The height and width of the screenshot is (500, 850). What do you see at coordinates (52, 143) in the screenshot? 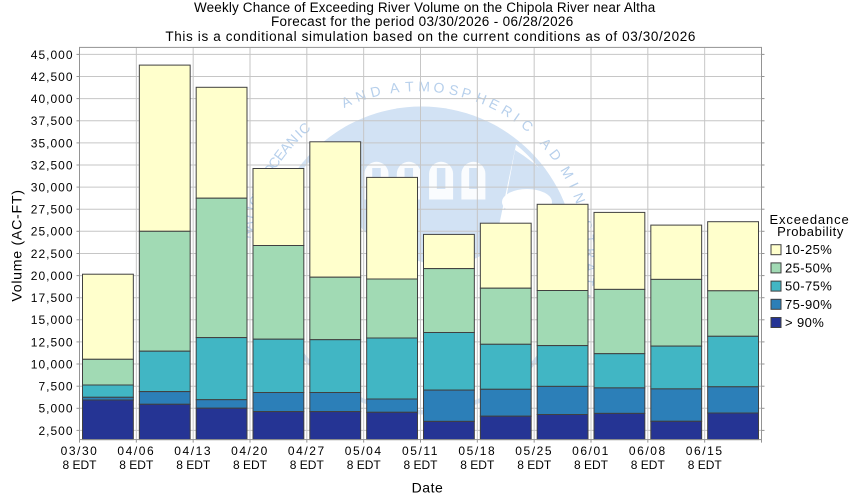
I see `svg-text: 35,000` at bounding box center [52, 143].